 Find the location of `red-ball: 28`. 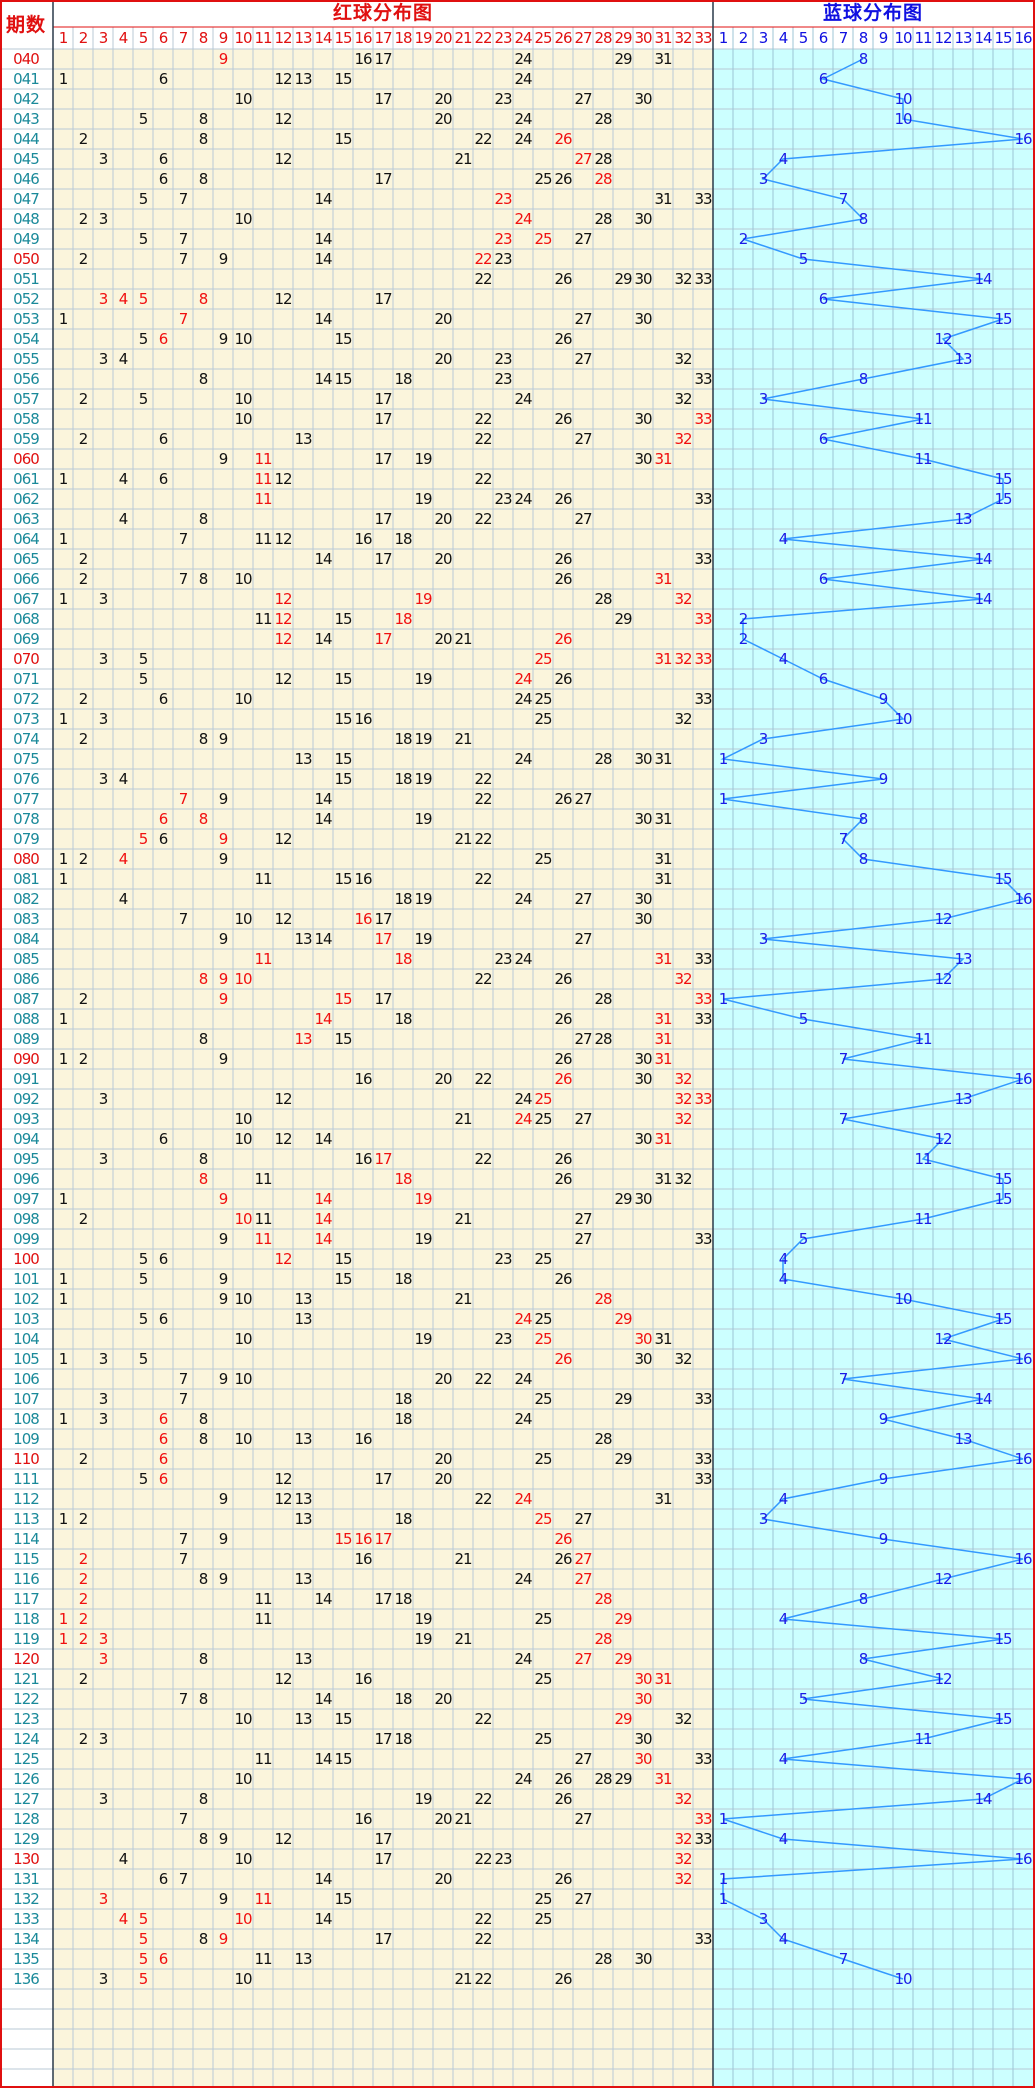

red-ball: 28 is located at coordinates (603, 599).